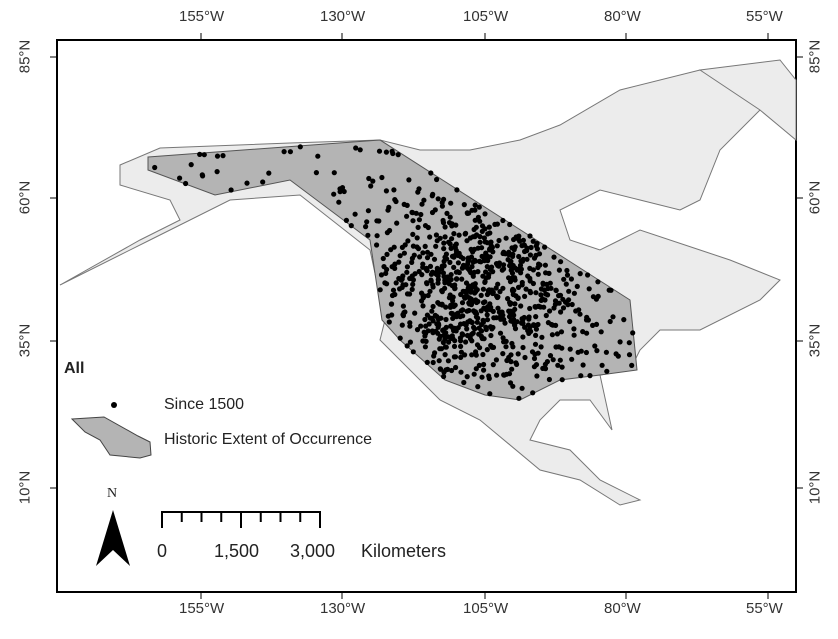  What do you see at coordinates (237, 551) in the screenshot?
I see `scale-label-1500: 1,500` at bounding box center [237, 551].